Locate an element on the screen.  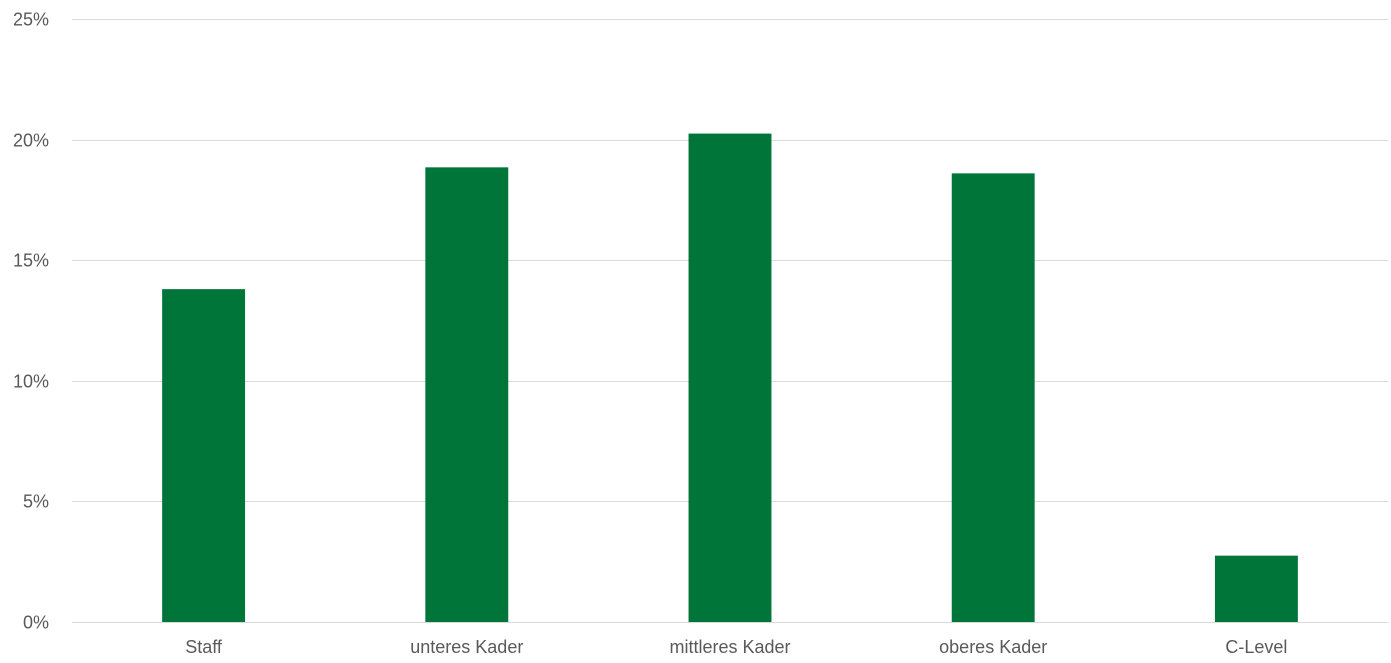
y-tick-label-20: 20% is located at coordinates (31, 141).